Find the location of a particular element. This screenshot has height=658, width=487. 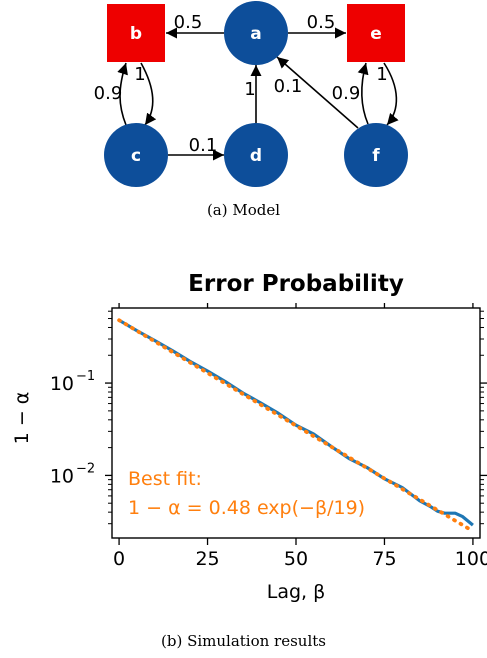

edge-label-c-d: 0.1 is located at coordinates (203, 145).